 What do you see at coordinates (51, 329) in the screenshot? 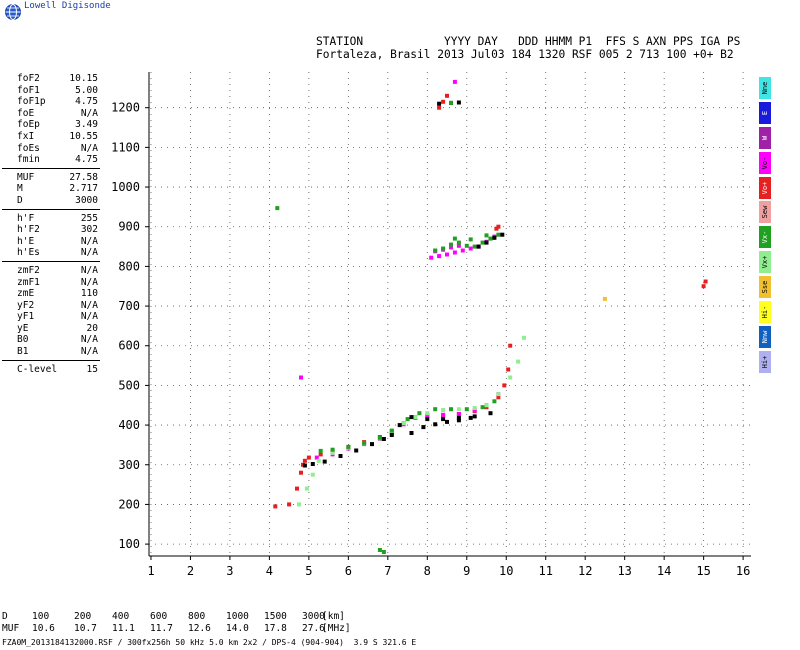
I see `param-row: yE 20` at bounding box center [51, 329].